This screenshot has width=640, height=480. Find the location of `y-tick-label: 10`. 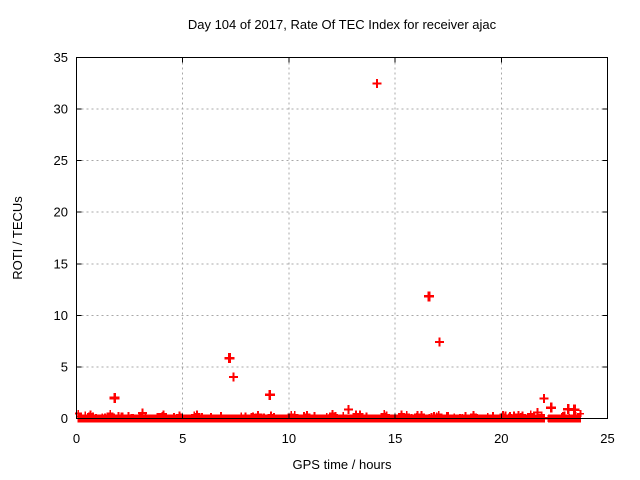

y-tick-label: 10 is located at coordinates (61, 315).